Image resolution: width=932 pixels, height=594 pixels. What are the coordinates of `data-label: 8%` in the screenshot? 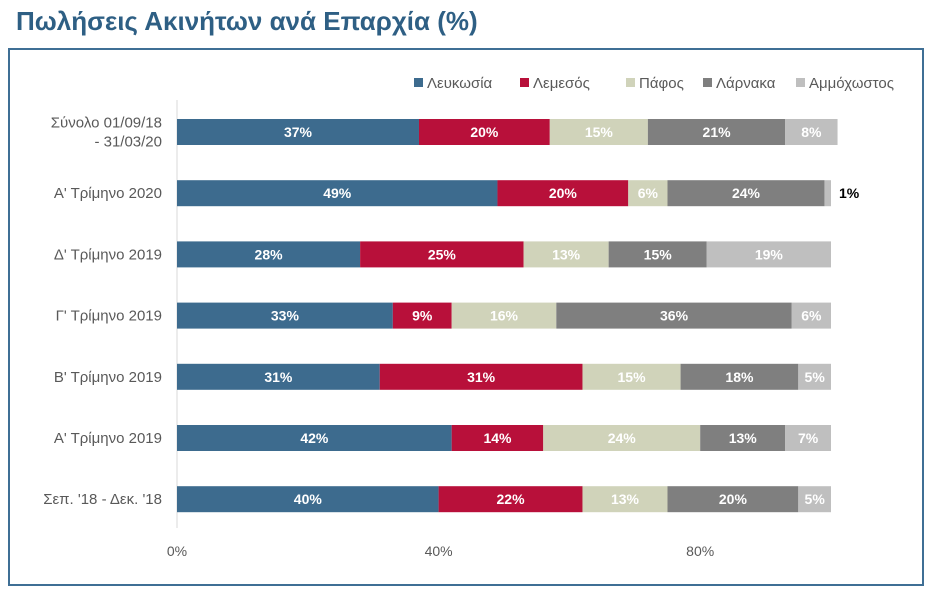 It's located at (811, 132).